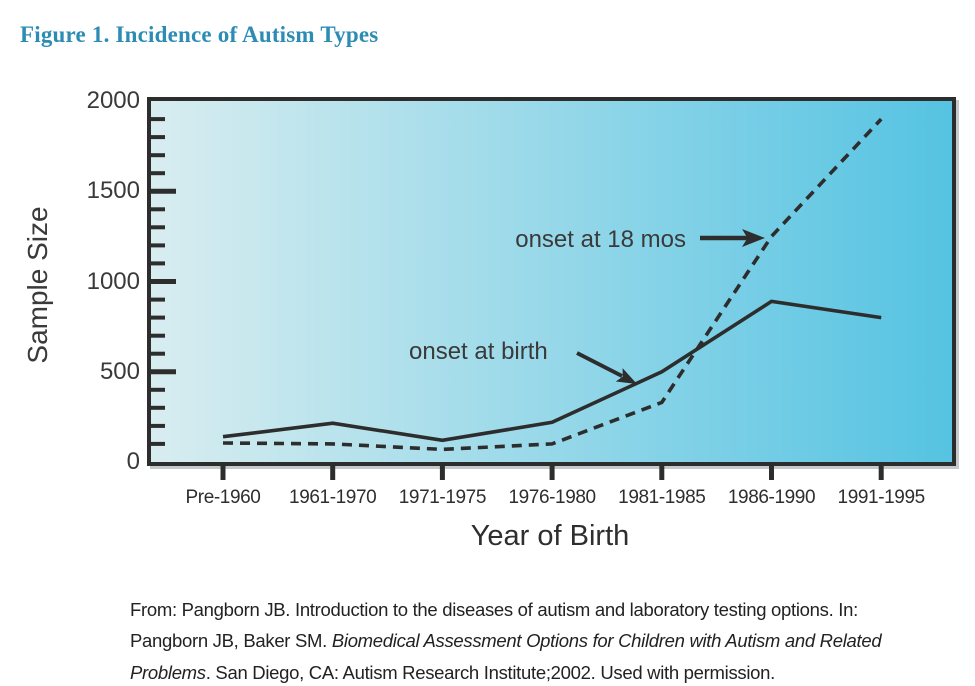 The image size is (975, 686). What do you see at coordinates (333, 497) in the screenshot?
I see `x-tick-label-1961-1970: 1961-1970` at bounding box center [333, 497].